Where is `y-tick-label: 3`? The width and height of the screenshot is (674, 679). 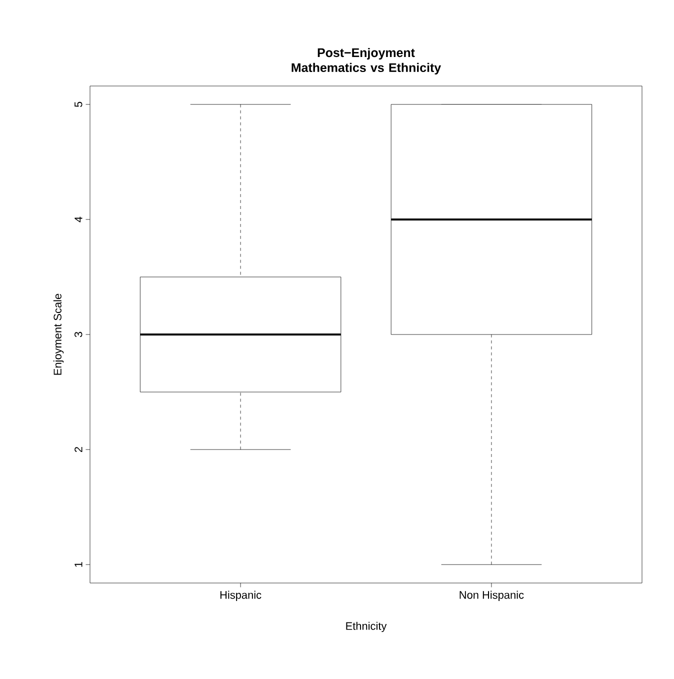
y-tick-label: 3 is located at coordinates (78, 335).